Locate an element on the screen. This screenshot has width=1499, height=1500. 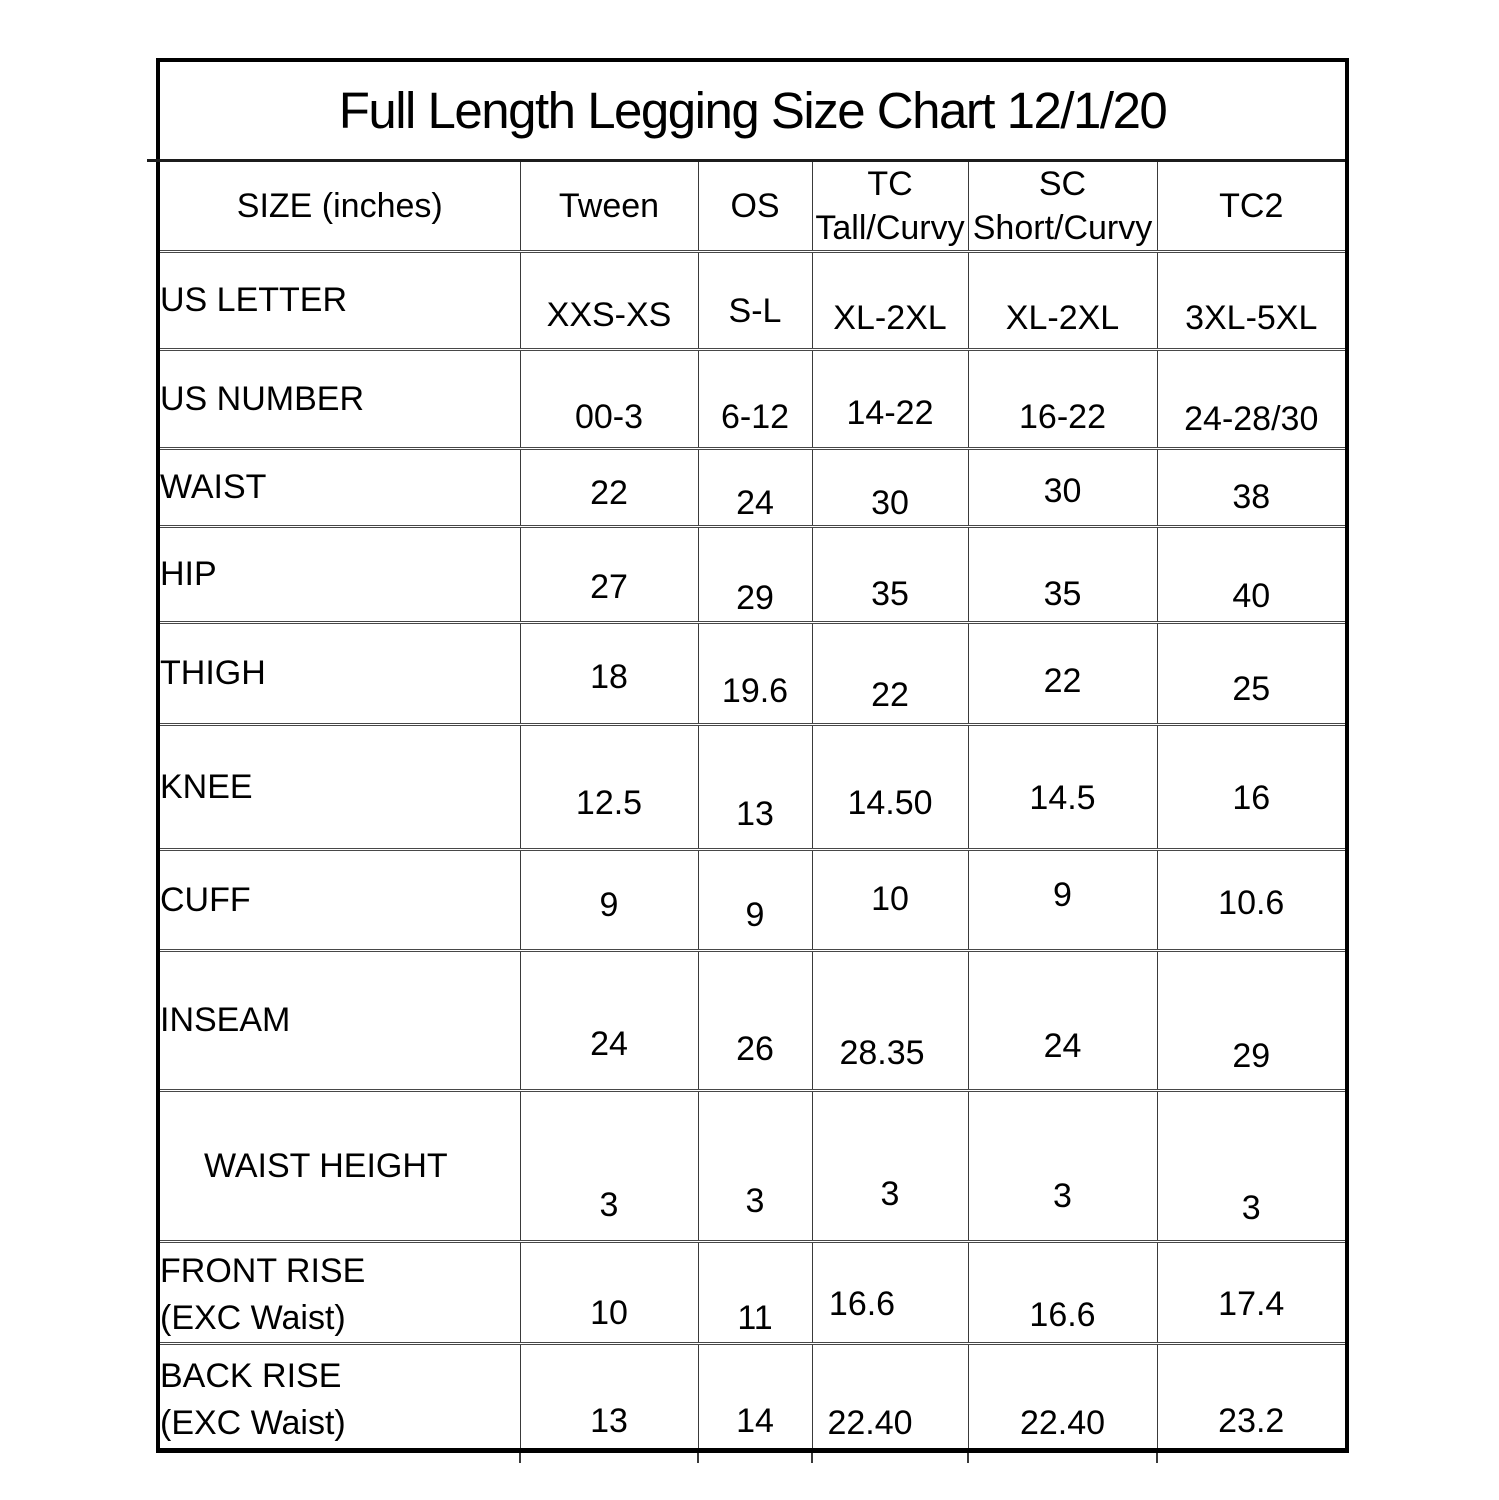
value-cell: 26 is located at coordinates (755, 1021).